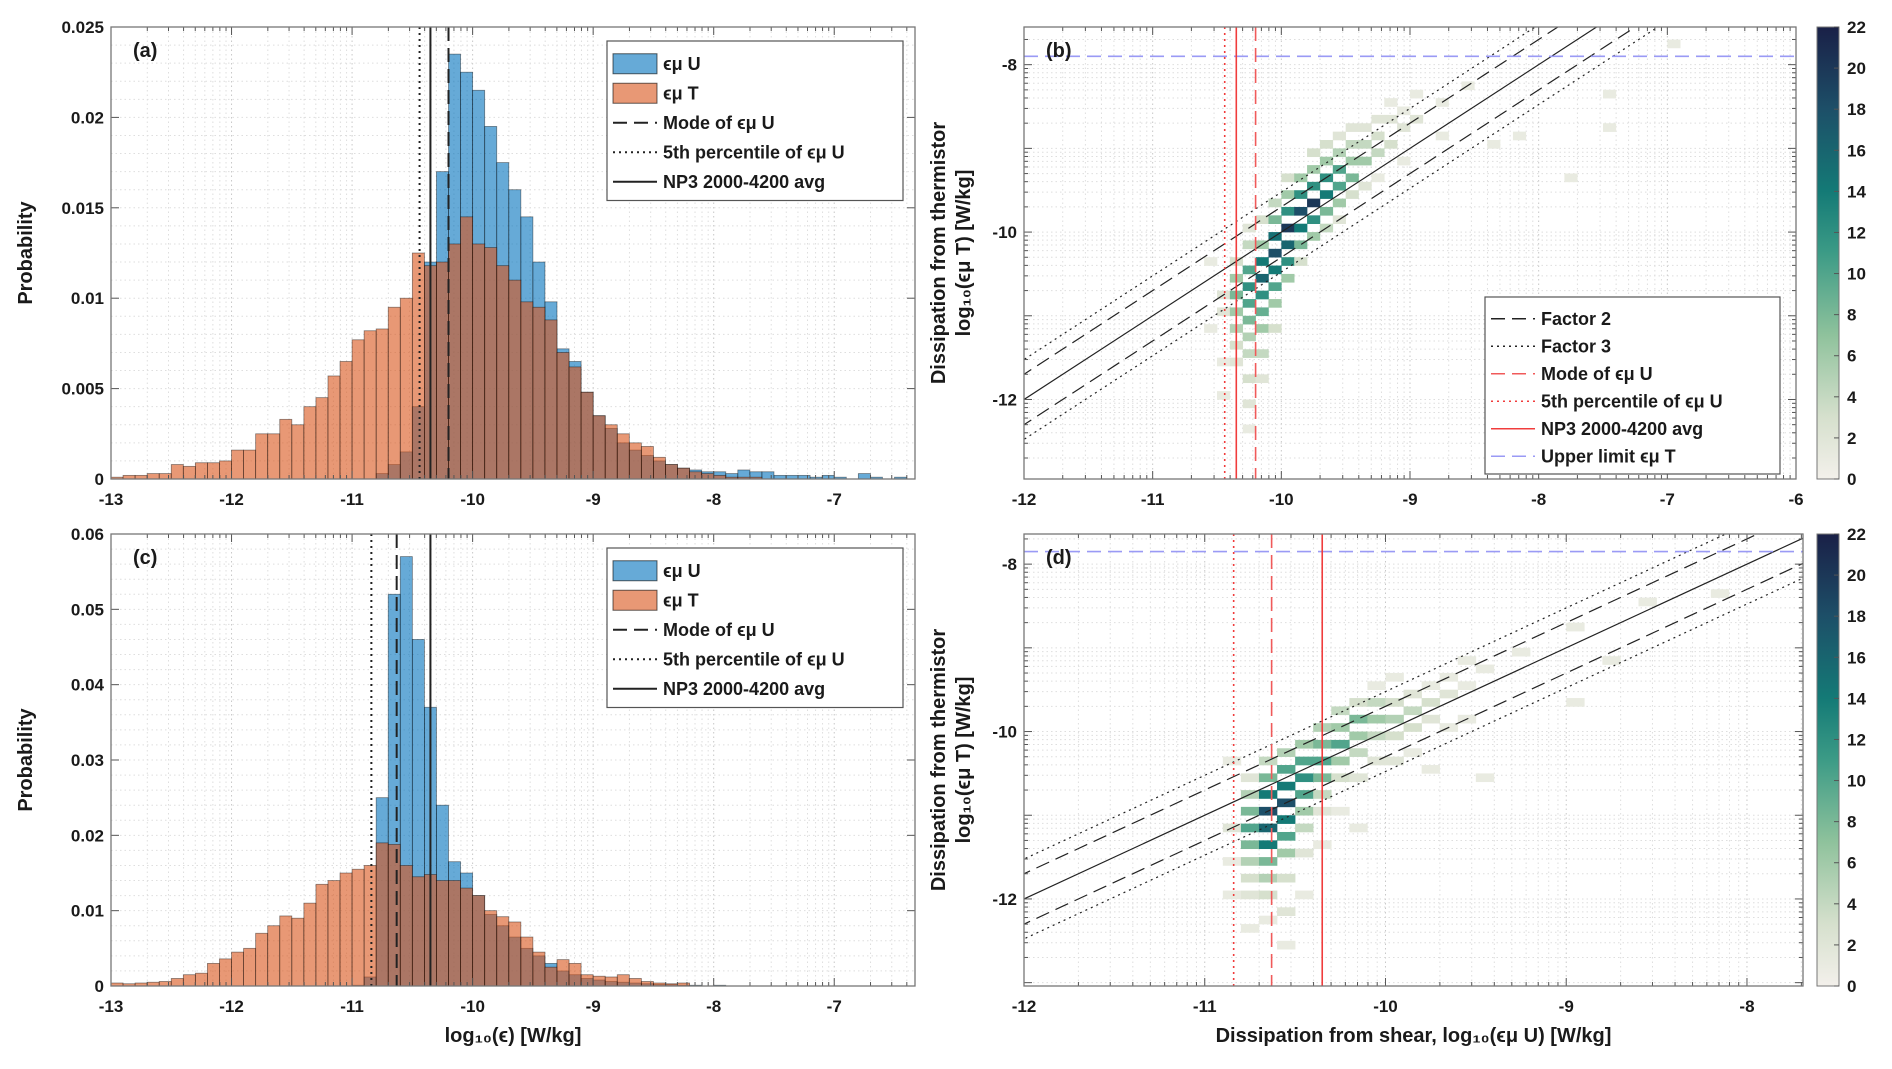 Image resolution: width=1892 pixels, height=1069 pixels. Describe the element at coordinates (1852, 397) in the screenshot. I see `colorbar-tick-label: 4` at that location.